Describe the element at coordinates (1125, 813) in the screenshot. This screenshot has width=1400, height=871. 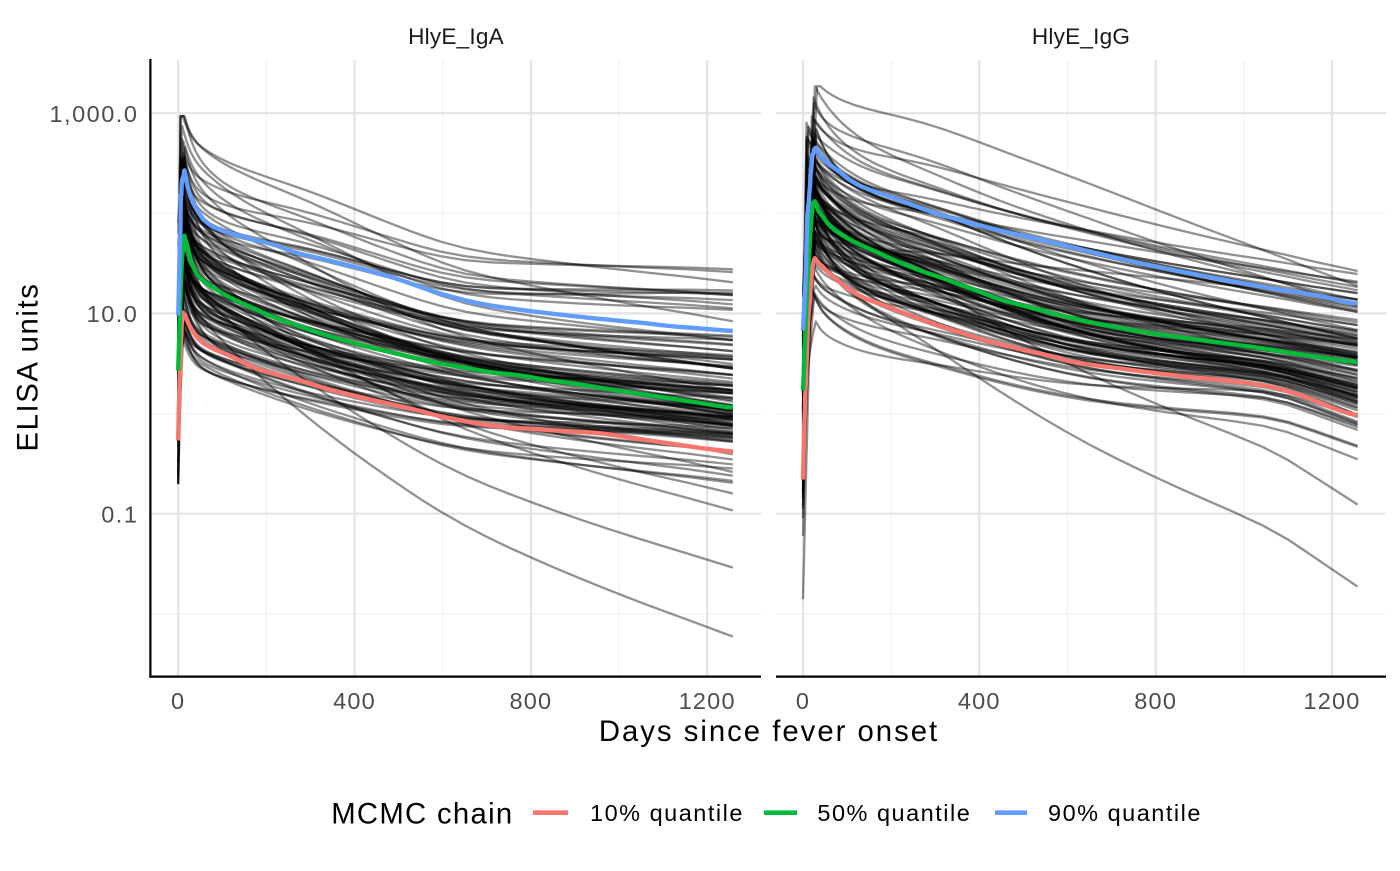
I see `svg-text: 90% quantile` at that location.